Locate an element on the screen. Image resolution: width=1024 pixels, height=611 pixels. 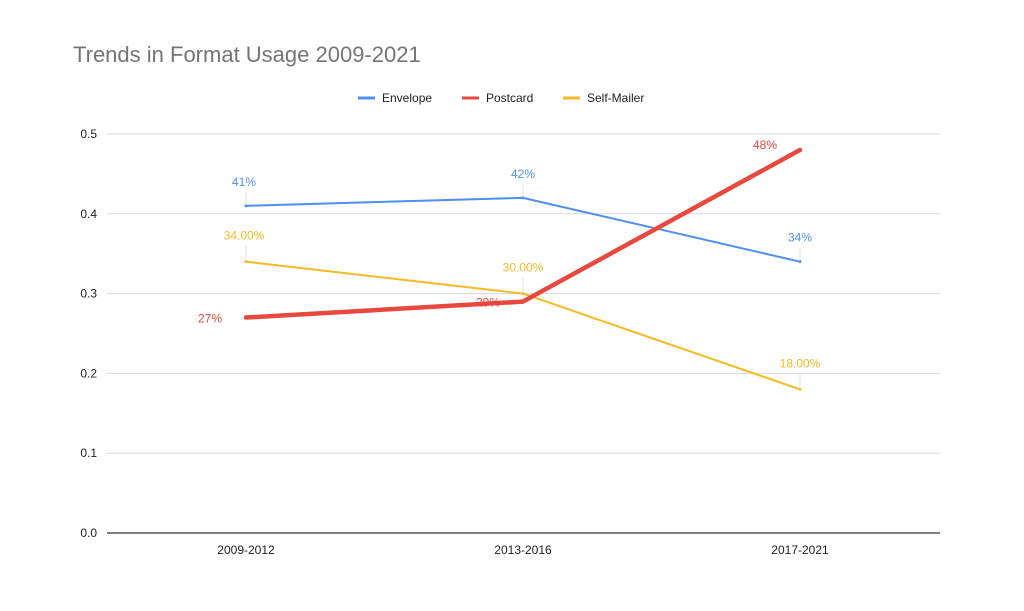
data-label: 34% is located at coordinates (800, 238).